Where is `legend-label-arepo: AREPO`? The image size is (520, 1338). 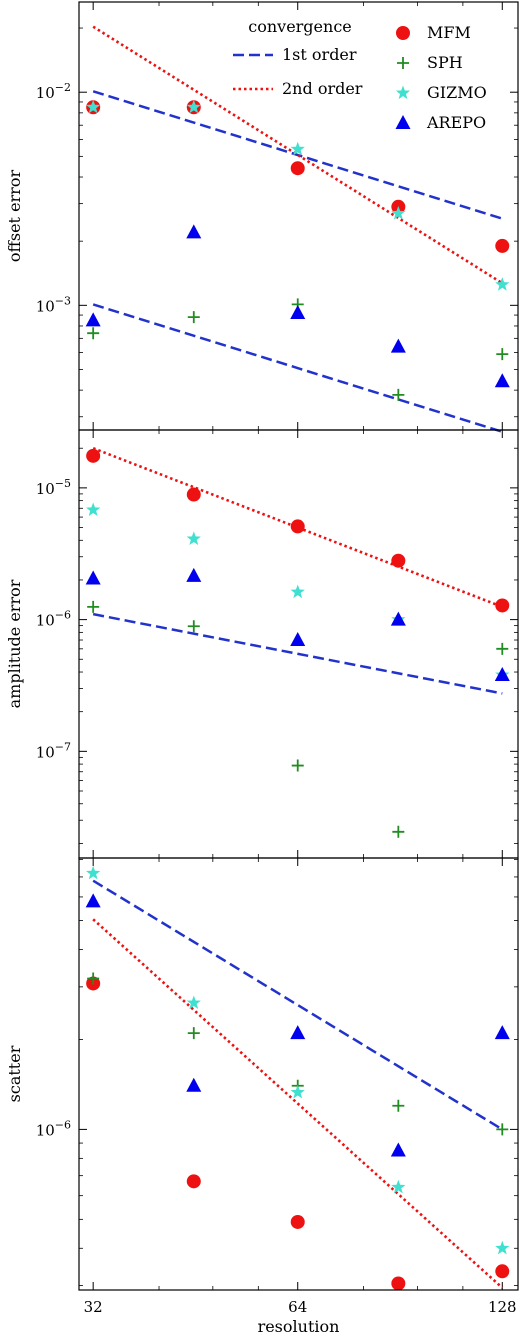
legend-label-arepo: AREPO is located at coordinates (456, 122).